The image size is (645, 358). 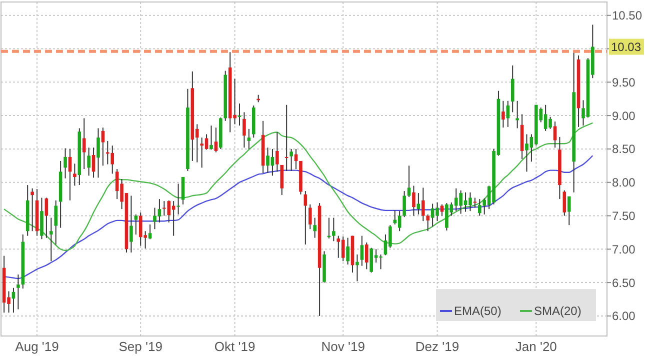 I want to click on x-tick-label: Sep '19, so click(x=140, y=346).